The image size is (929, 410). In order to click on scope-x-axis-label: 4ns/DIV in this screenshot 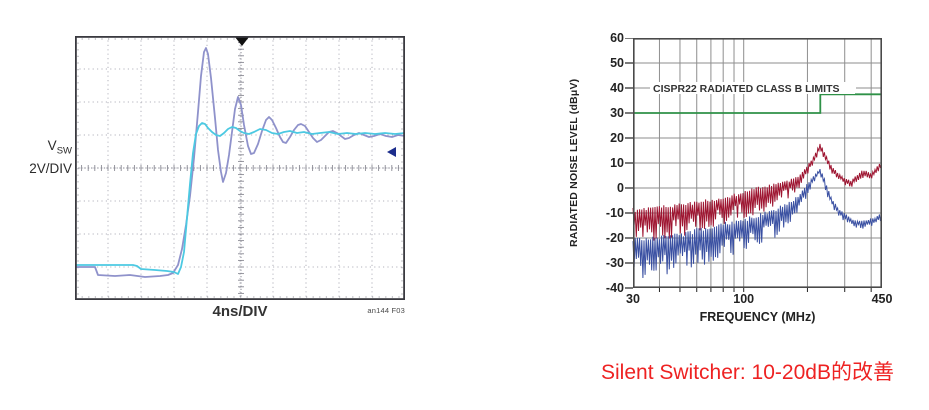, I will do `click(240, 311)`.